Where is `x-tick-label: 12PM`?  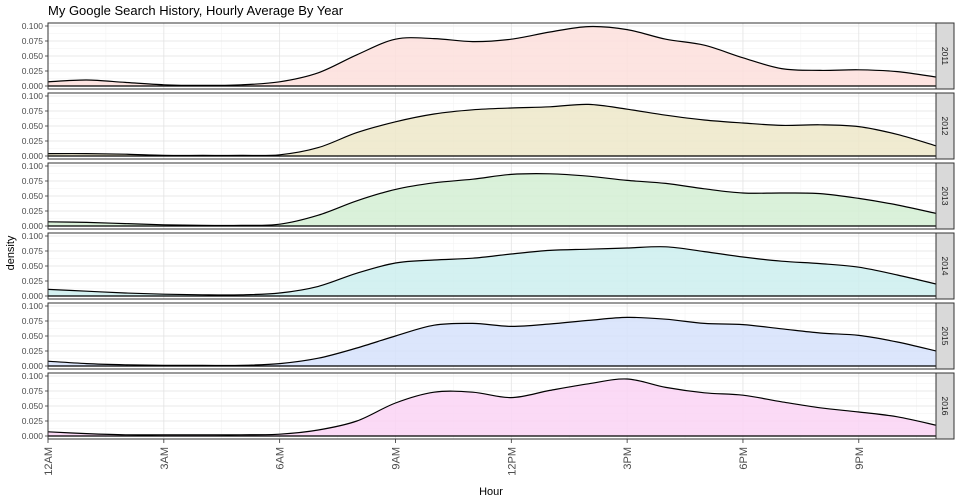 x-tick-label: 12PM is located at coordinates (512, 461).